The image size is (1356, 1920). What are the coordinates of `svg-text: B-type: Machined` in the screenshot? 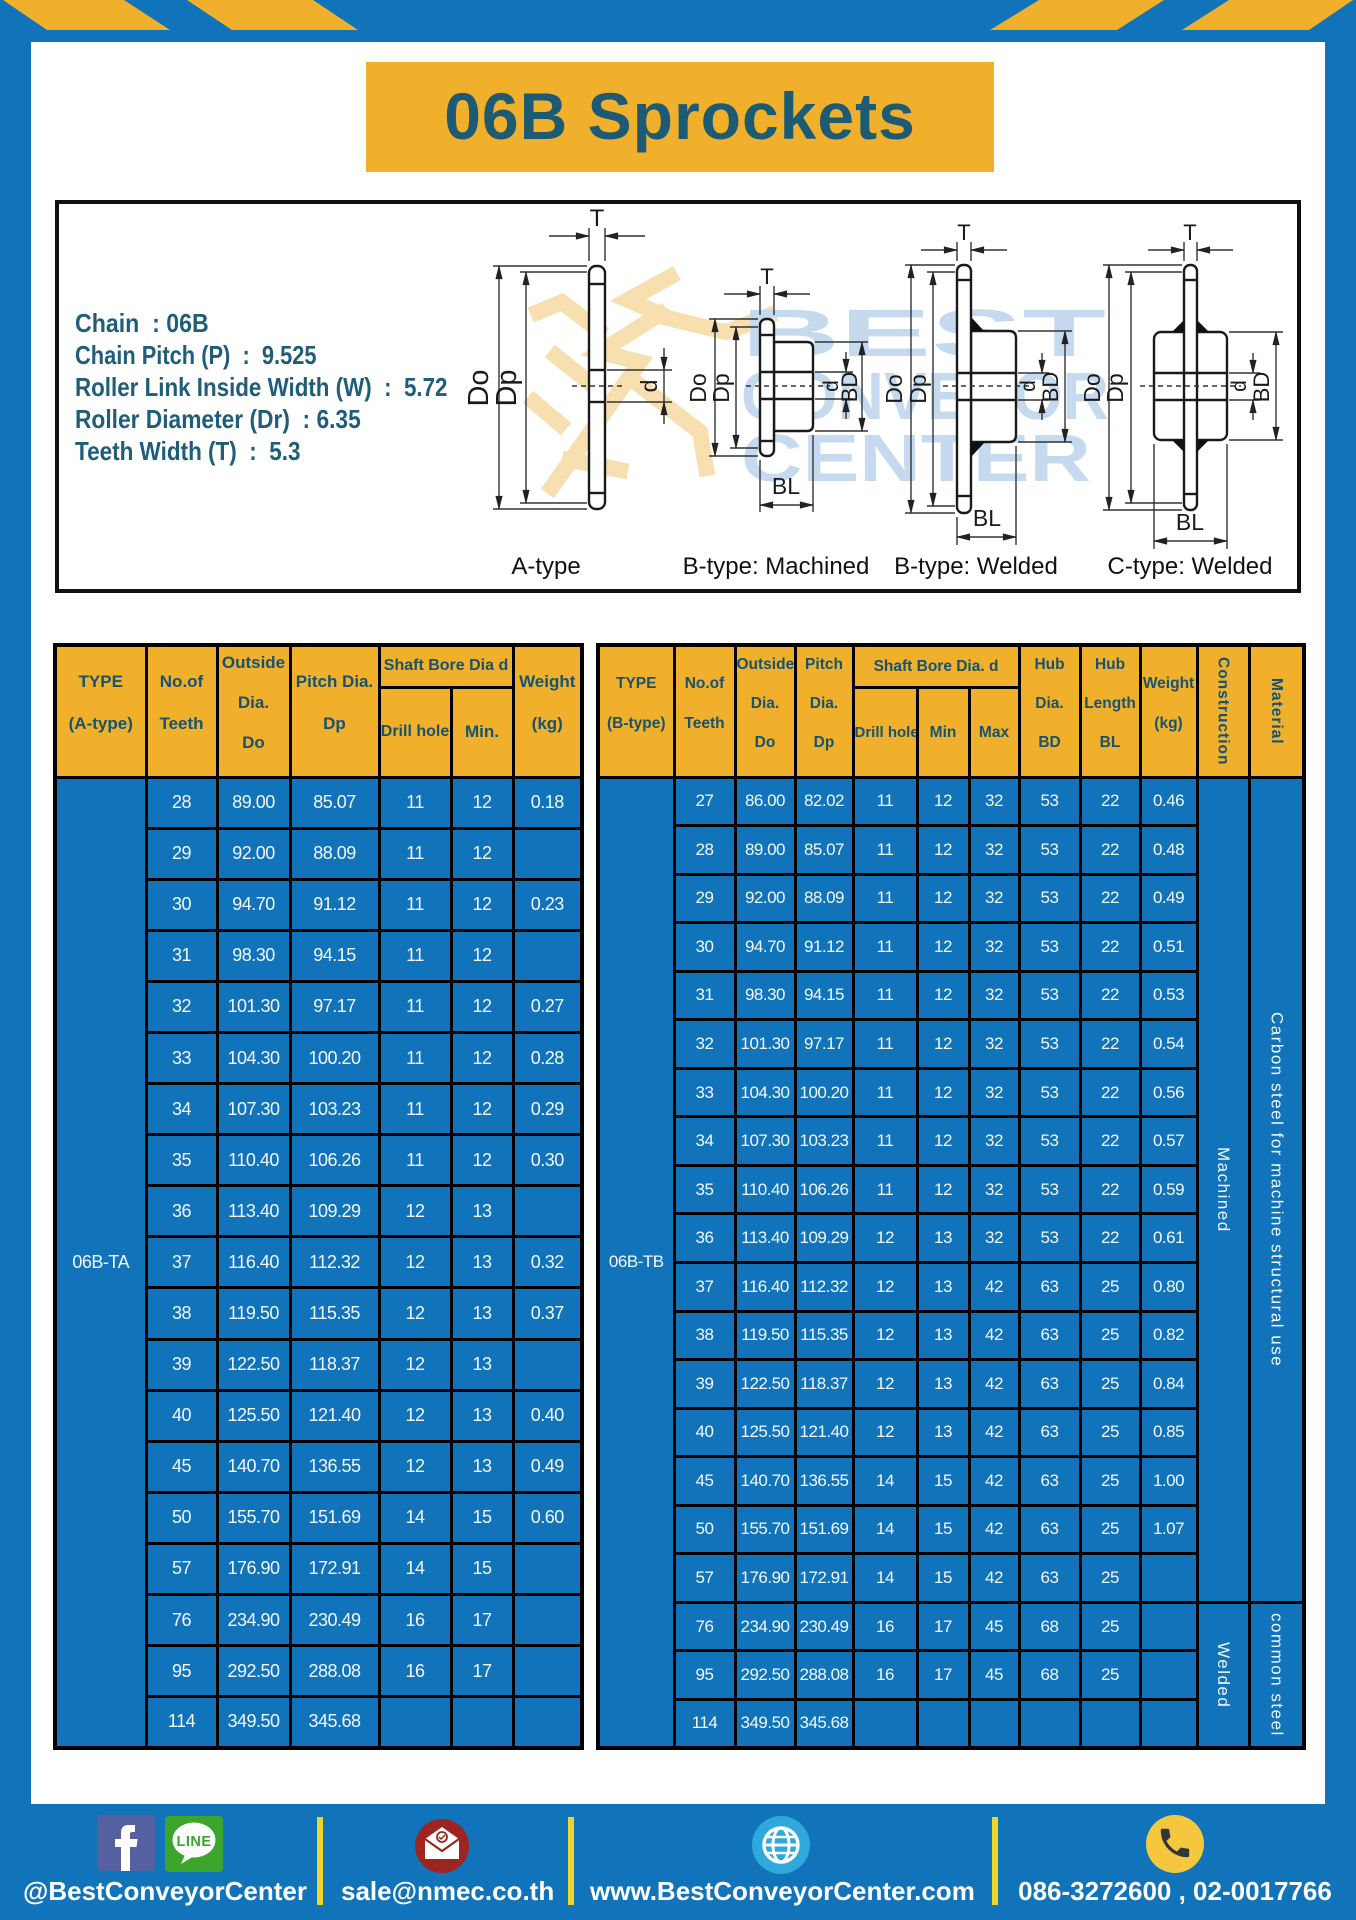 It's located at (776, 566).